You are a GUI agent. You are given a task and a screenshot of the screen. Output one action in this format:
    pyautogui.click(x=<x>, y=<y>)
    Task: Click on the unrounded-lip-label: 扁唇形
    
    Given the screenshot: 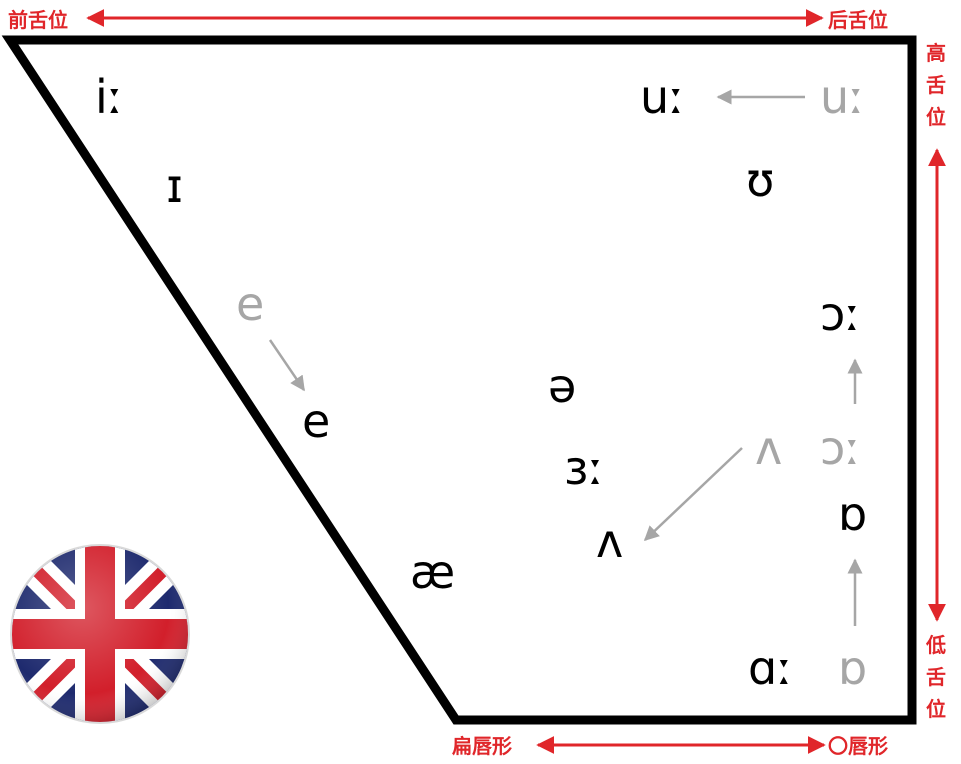 What is the action you would take?
    pyautogui.click(x=482, y=746)
    